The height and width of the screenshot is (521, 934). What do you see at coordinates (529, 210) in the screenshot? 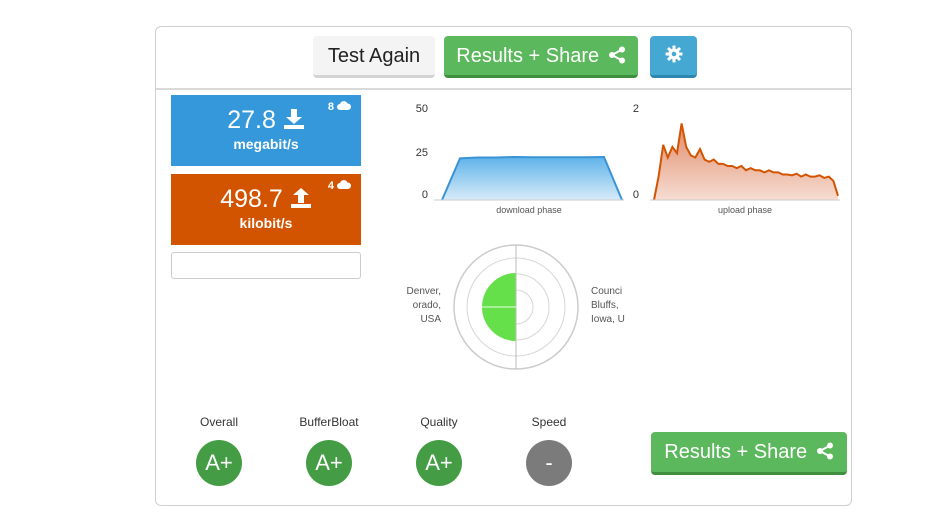
I see `download-phase-label: download phase` at bounding box center [529, 210].